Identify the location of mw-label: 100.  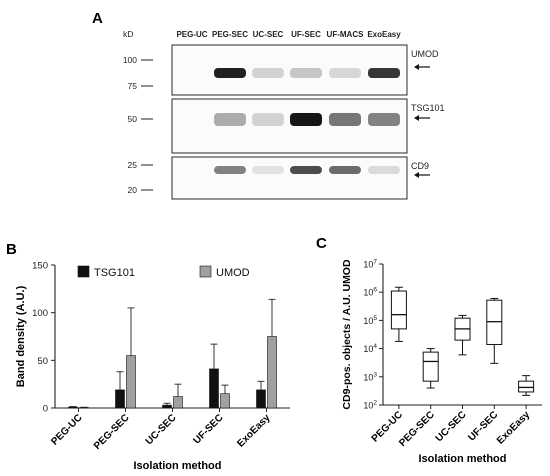
(130, 60).